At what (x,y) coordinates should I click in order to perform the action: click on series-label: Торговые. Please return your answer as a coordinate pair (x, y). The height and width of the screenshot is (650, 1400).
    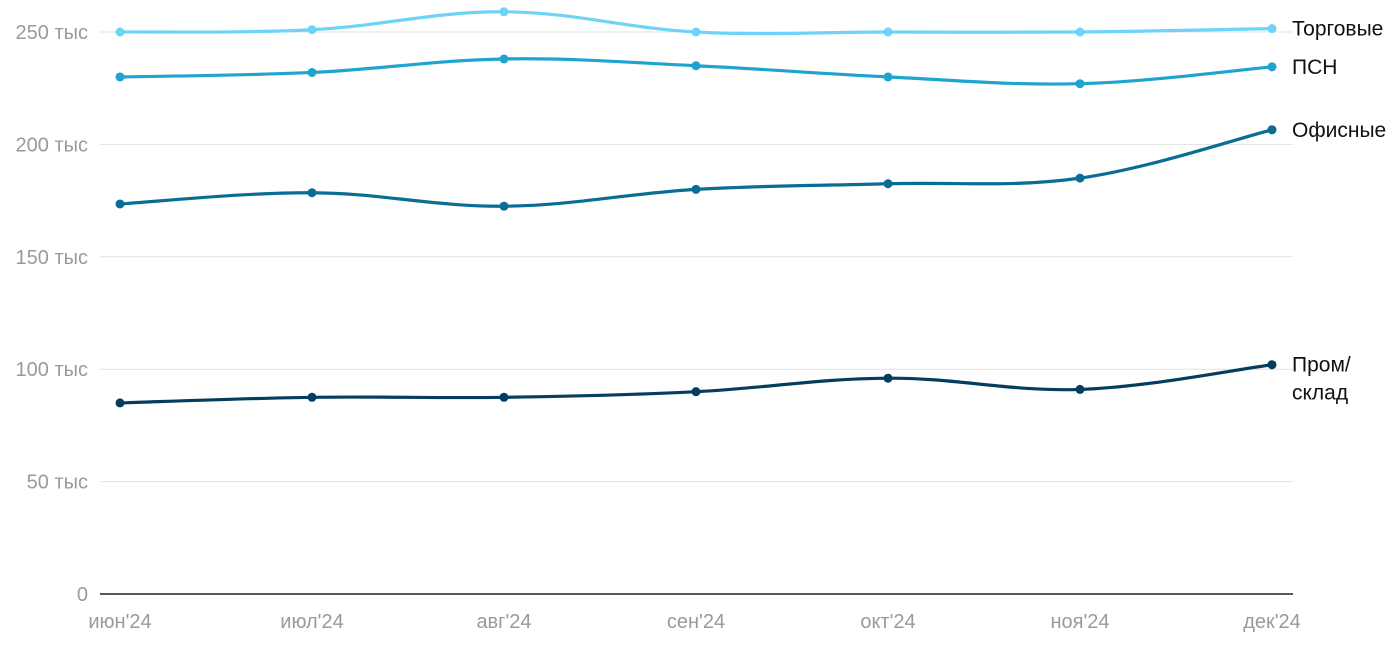
    Looking at the image, I should click on (1337, 29).